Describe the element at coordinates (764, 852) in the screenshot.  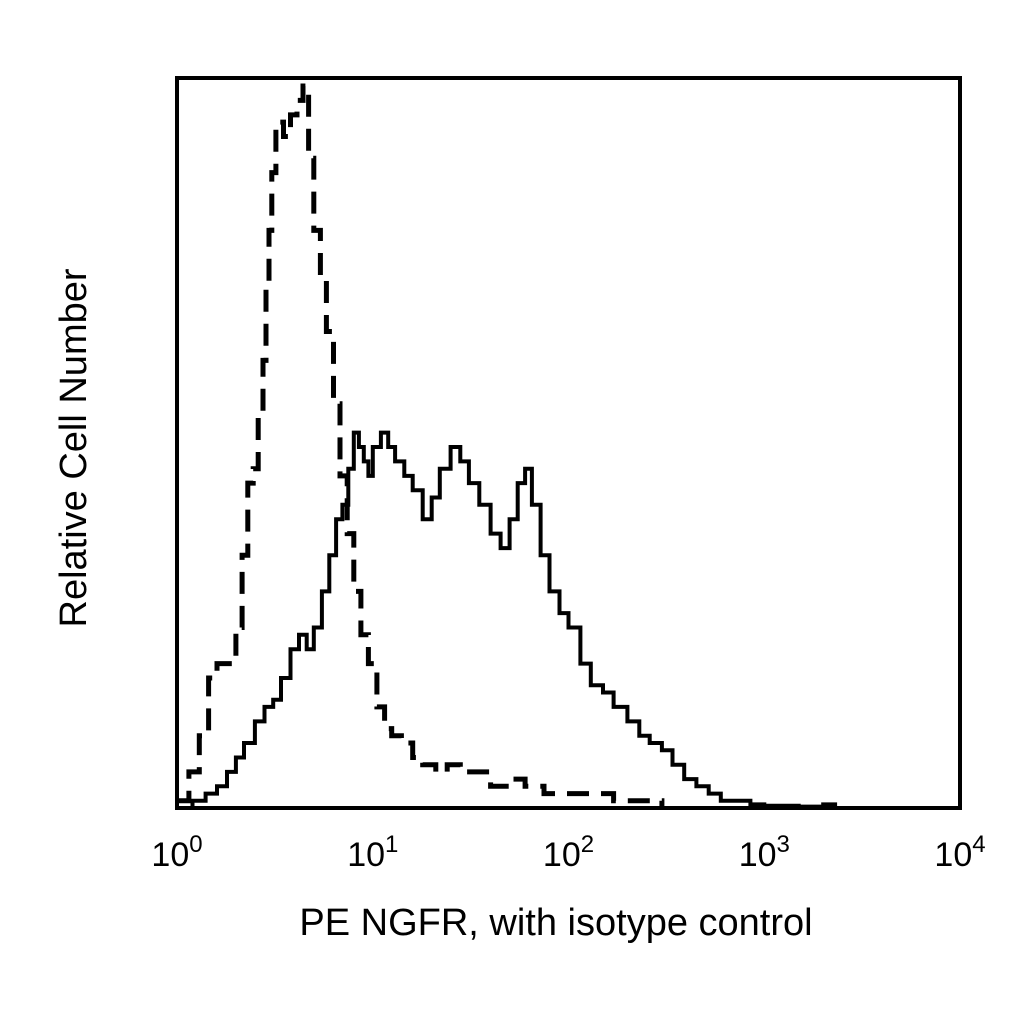
I see `x-tick-label: 10³` at that location.